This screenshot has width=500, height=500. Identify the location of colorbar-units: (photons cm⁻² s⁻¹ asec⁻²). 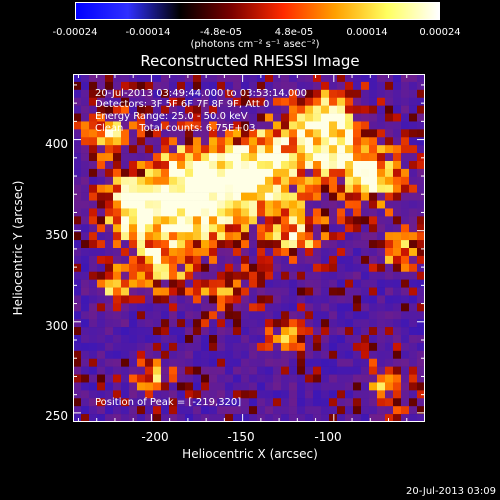
(255, 44).